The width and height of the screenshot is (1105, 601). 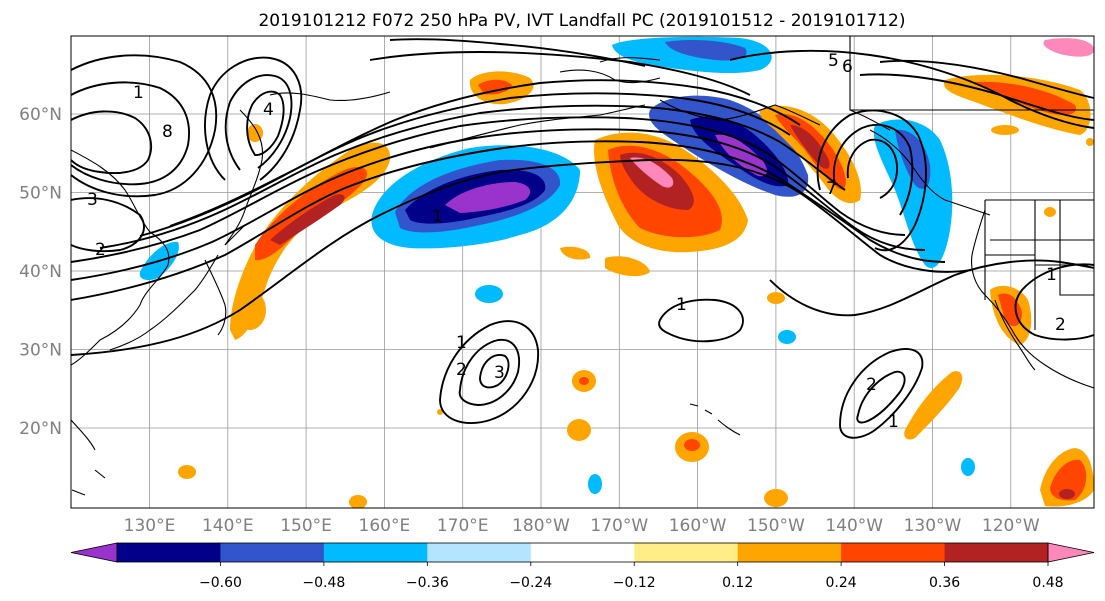 I want to click on longitude-tick-label: 160°E, so click(x=385, y=526).